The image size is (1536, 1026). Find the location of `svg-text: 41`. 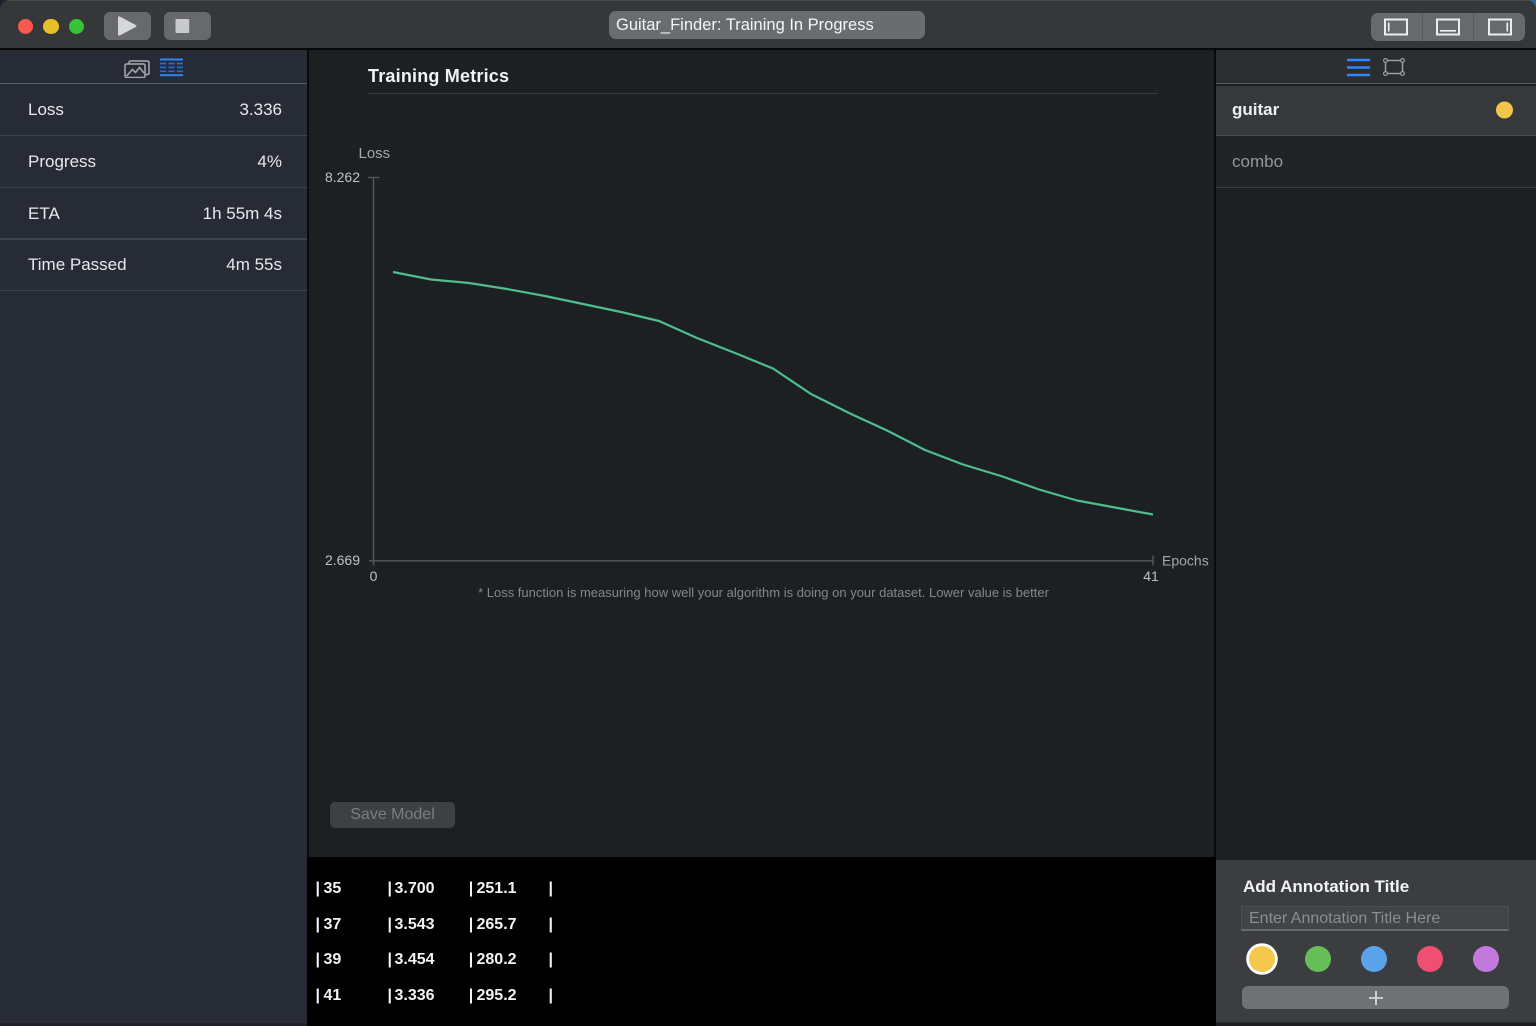

svg-text: 41 is located at coordinates (1151, 576).